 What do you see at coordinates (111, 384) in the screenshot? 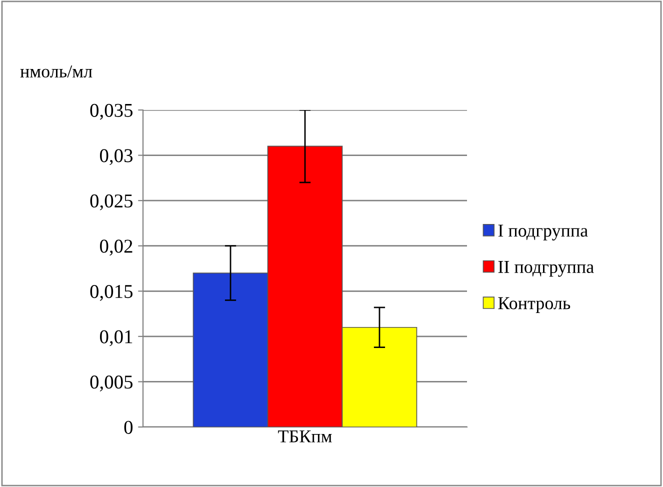
I see `y-tick-label: 0,005` at bounding box center [111, 384].